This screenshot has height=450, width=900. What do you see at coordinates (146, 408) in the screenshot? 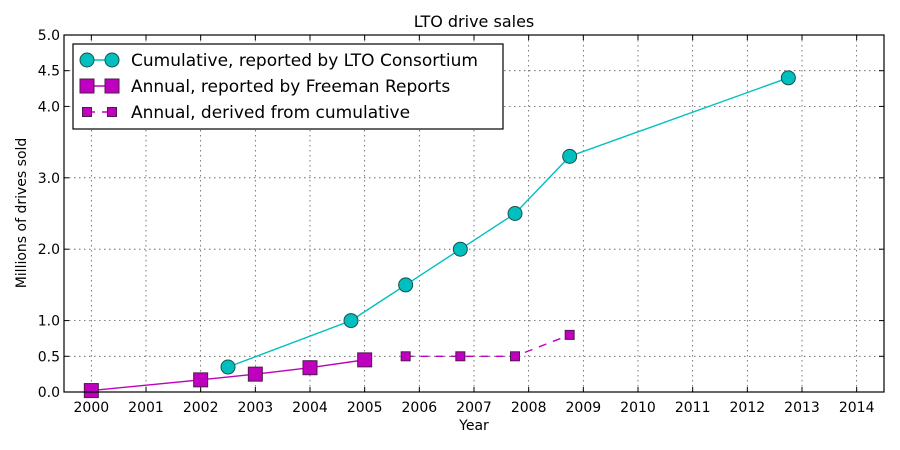
I see `x-tick-label: 2001` at bounding box center [146, 408].